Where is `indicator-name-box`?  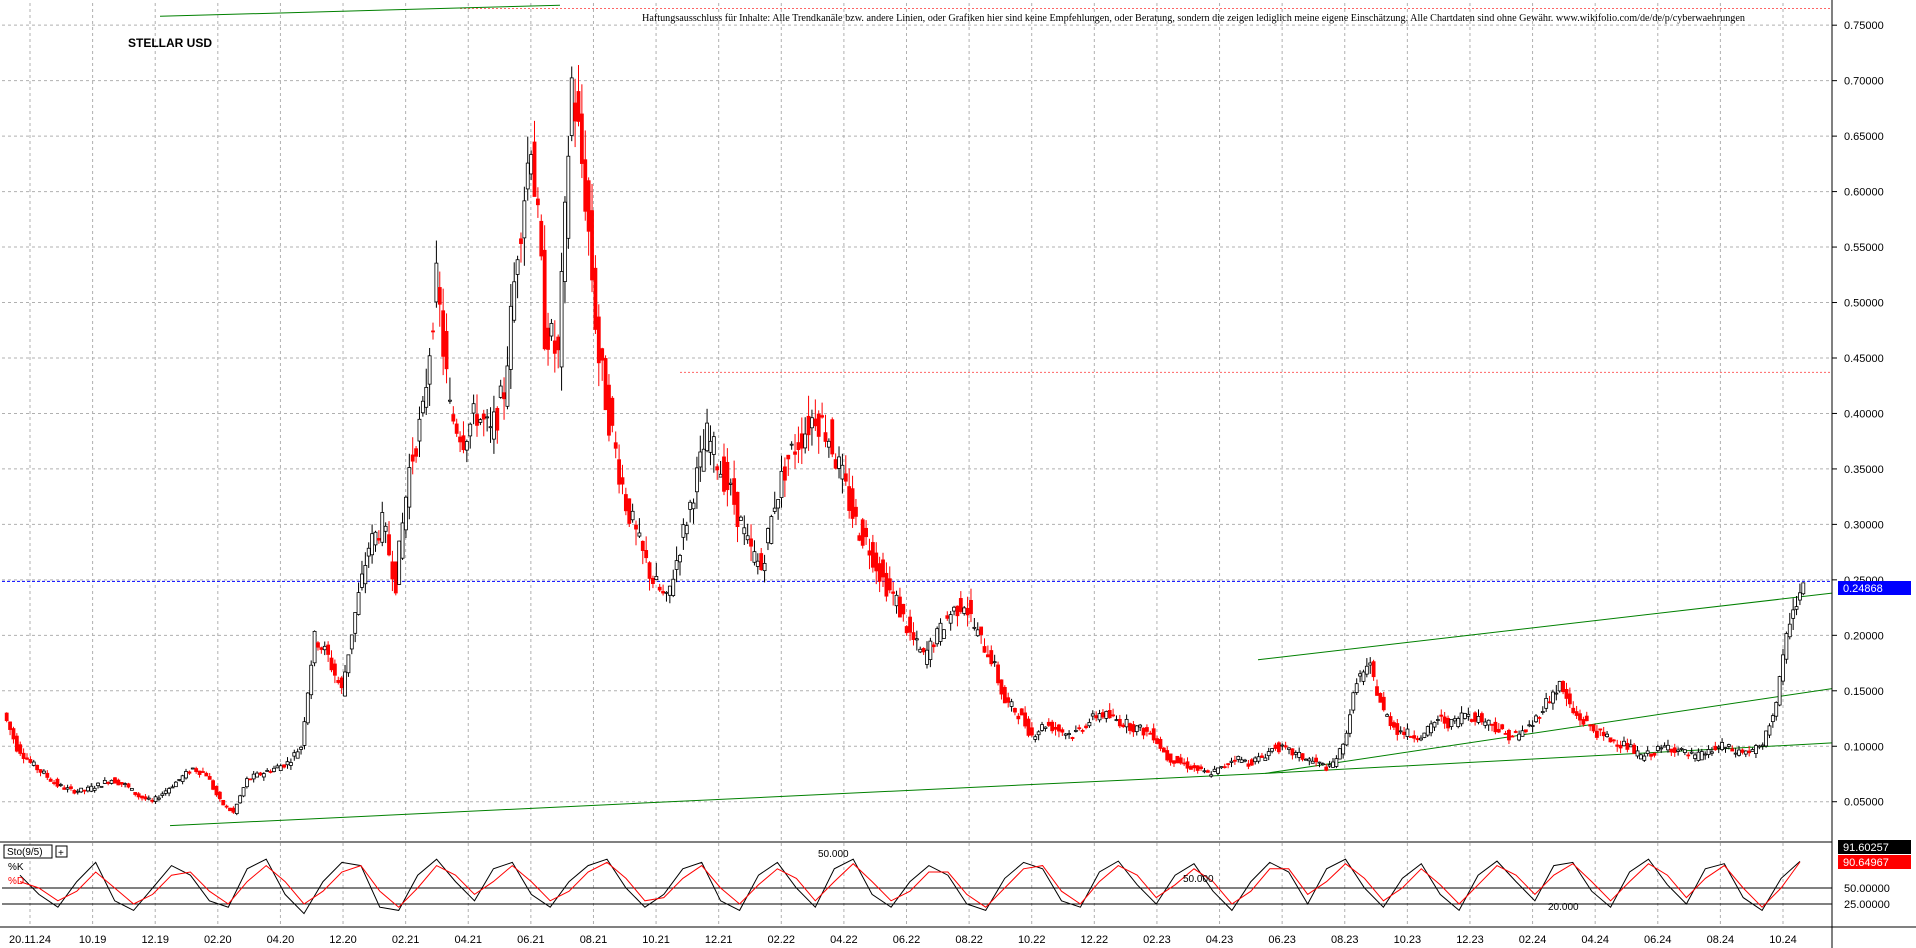 indicator-name-box is located at coordinates (28, 851).